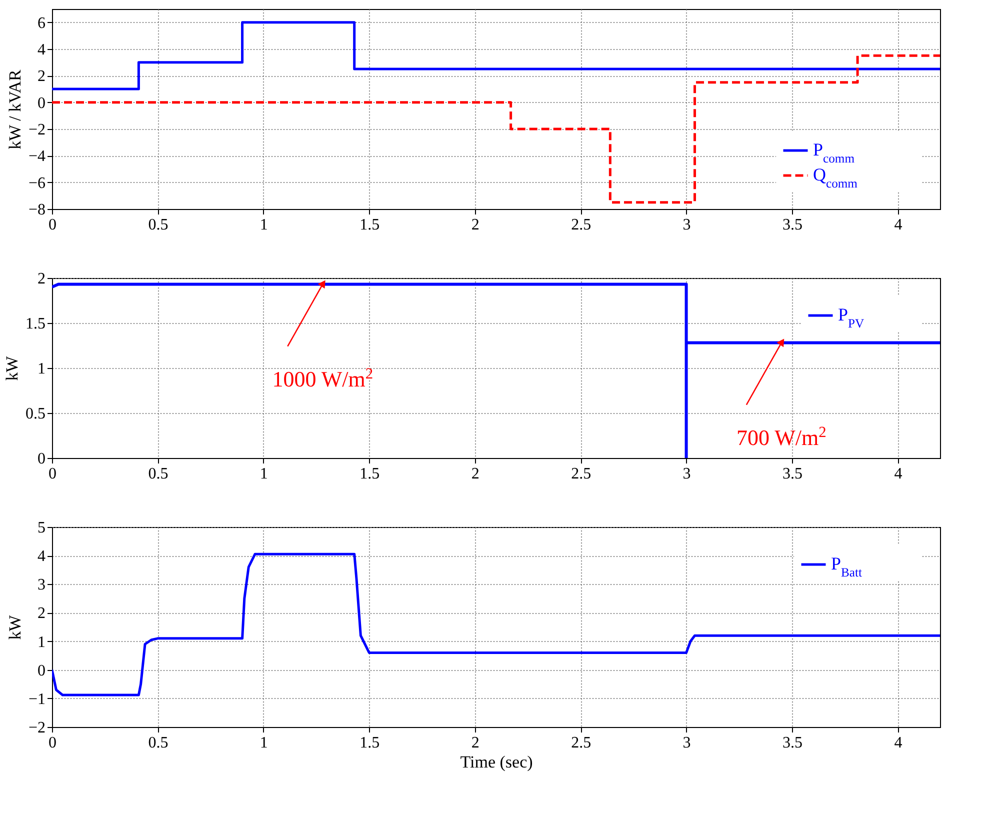  Describe the element at coordinates (37, 210) in the screenshot. I see `y-tick-label: −8` at that location.